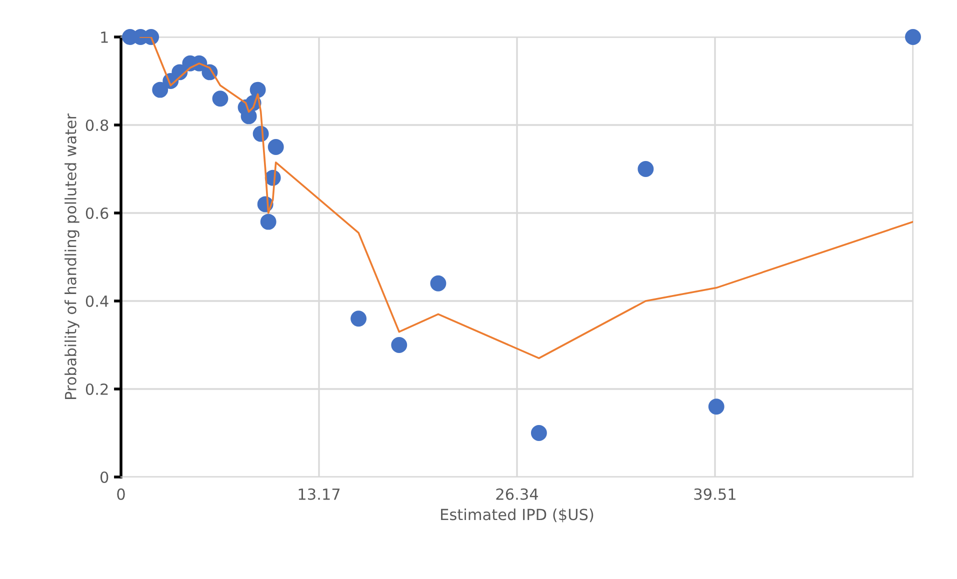  Describe the element at coordinates (97, 213) in the screenshot. I see `y-tick-label: 0.6` at that location.